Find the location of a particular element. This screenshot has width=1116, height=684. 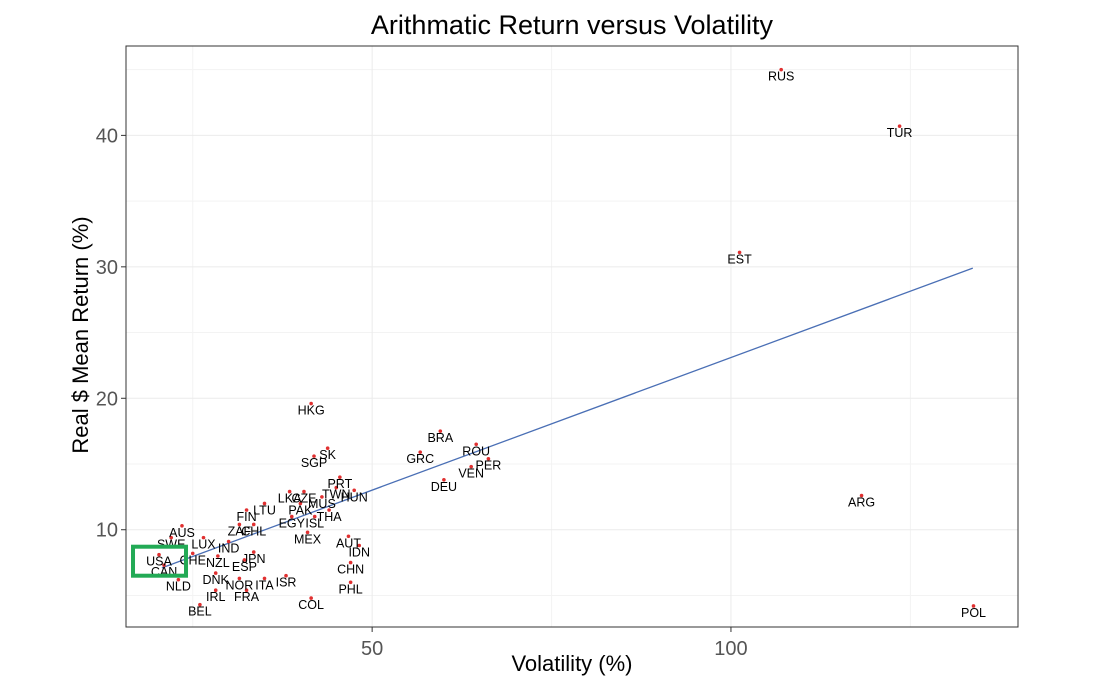

point-label-pak: PAK is located at coordinates (300, 510).